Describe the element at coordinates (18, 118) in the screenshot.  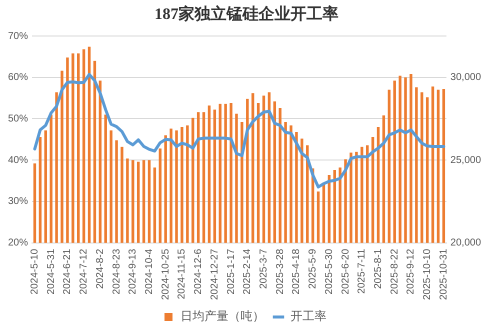
I see `y-tick-label: 50%` at that location.